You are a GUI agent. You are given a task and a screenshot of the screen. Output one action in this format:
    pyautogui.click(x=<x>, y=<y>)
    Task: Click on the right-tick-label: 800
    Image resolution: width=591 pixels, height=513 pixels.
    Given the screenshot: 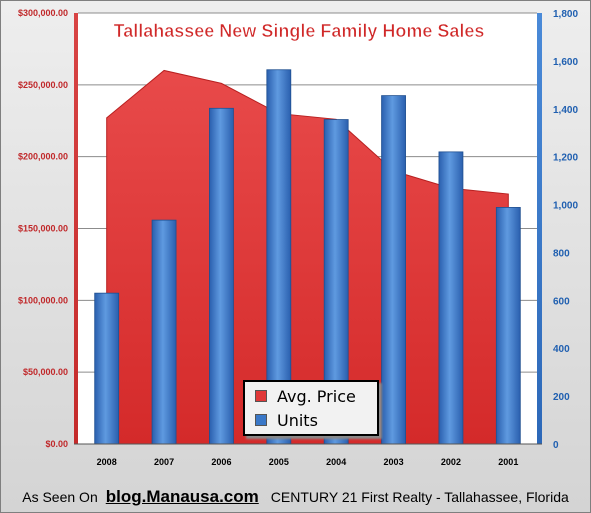 What is the action you would take?
    pyautogui.click(x=561, y=253)
    